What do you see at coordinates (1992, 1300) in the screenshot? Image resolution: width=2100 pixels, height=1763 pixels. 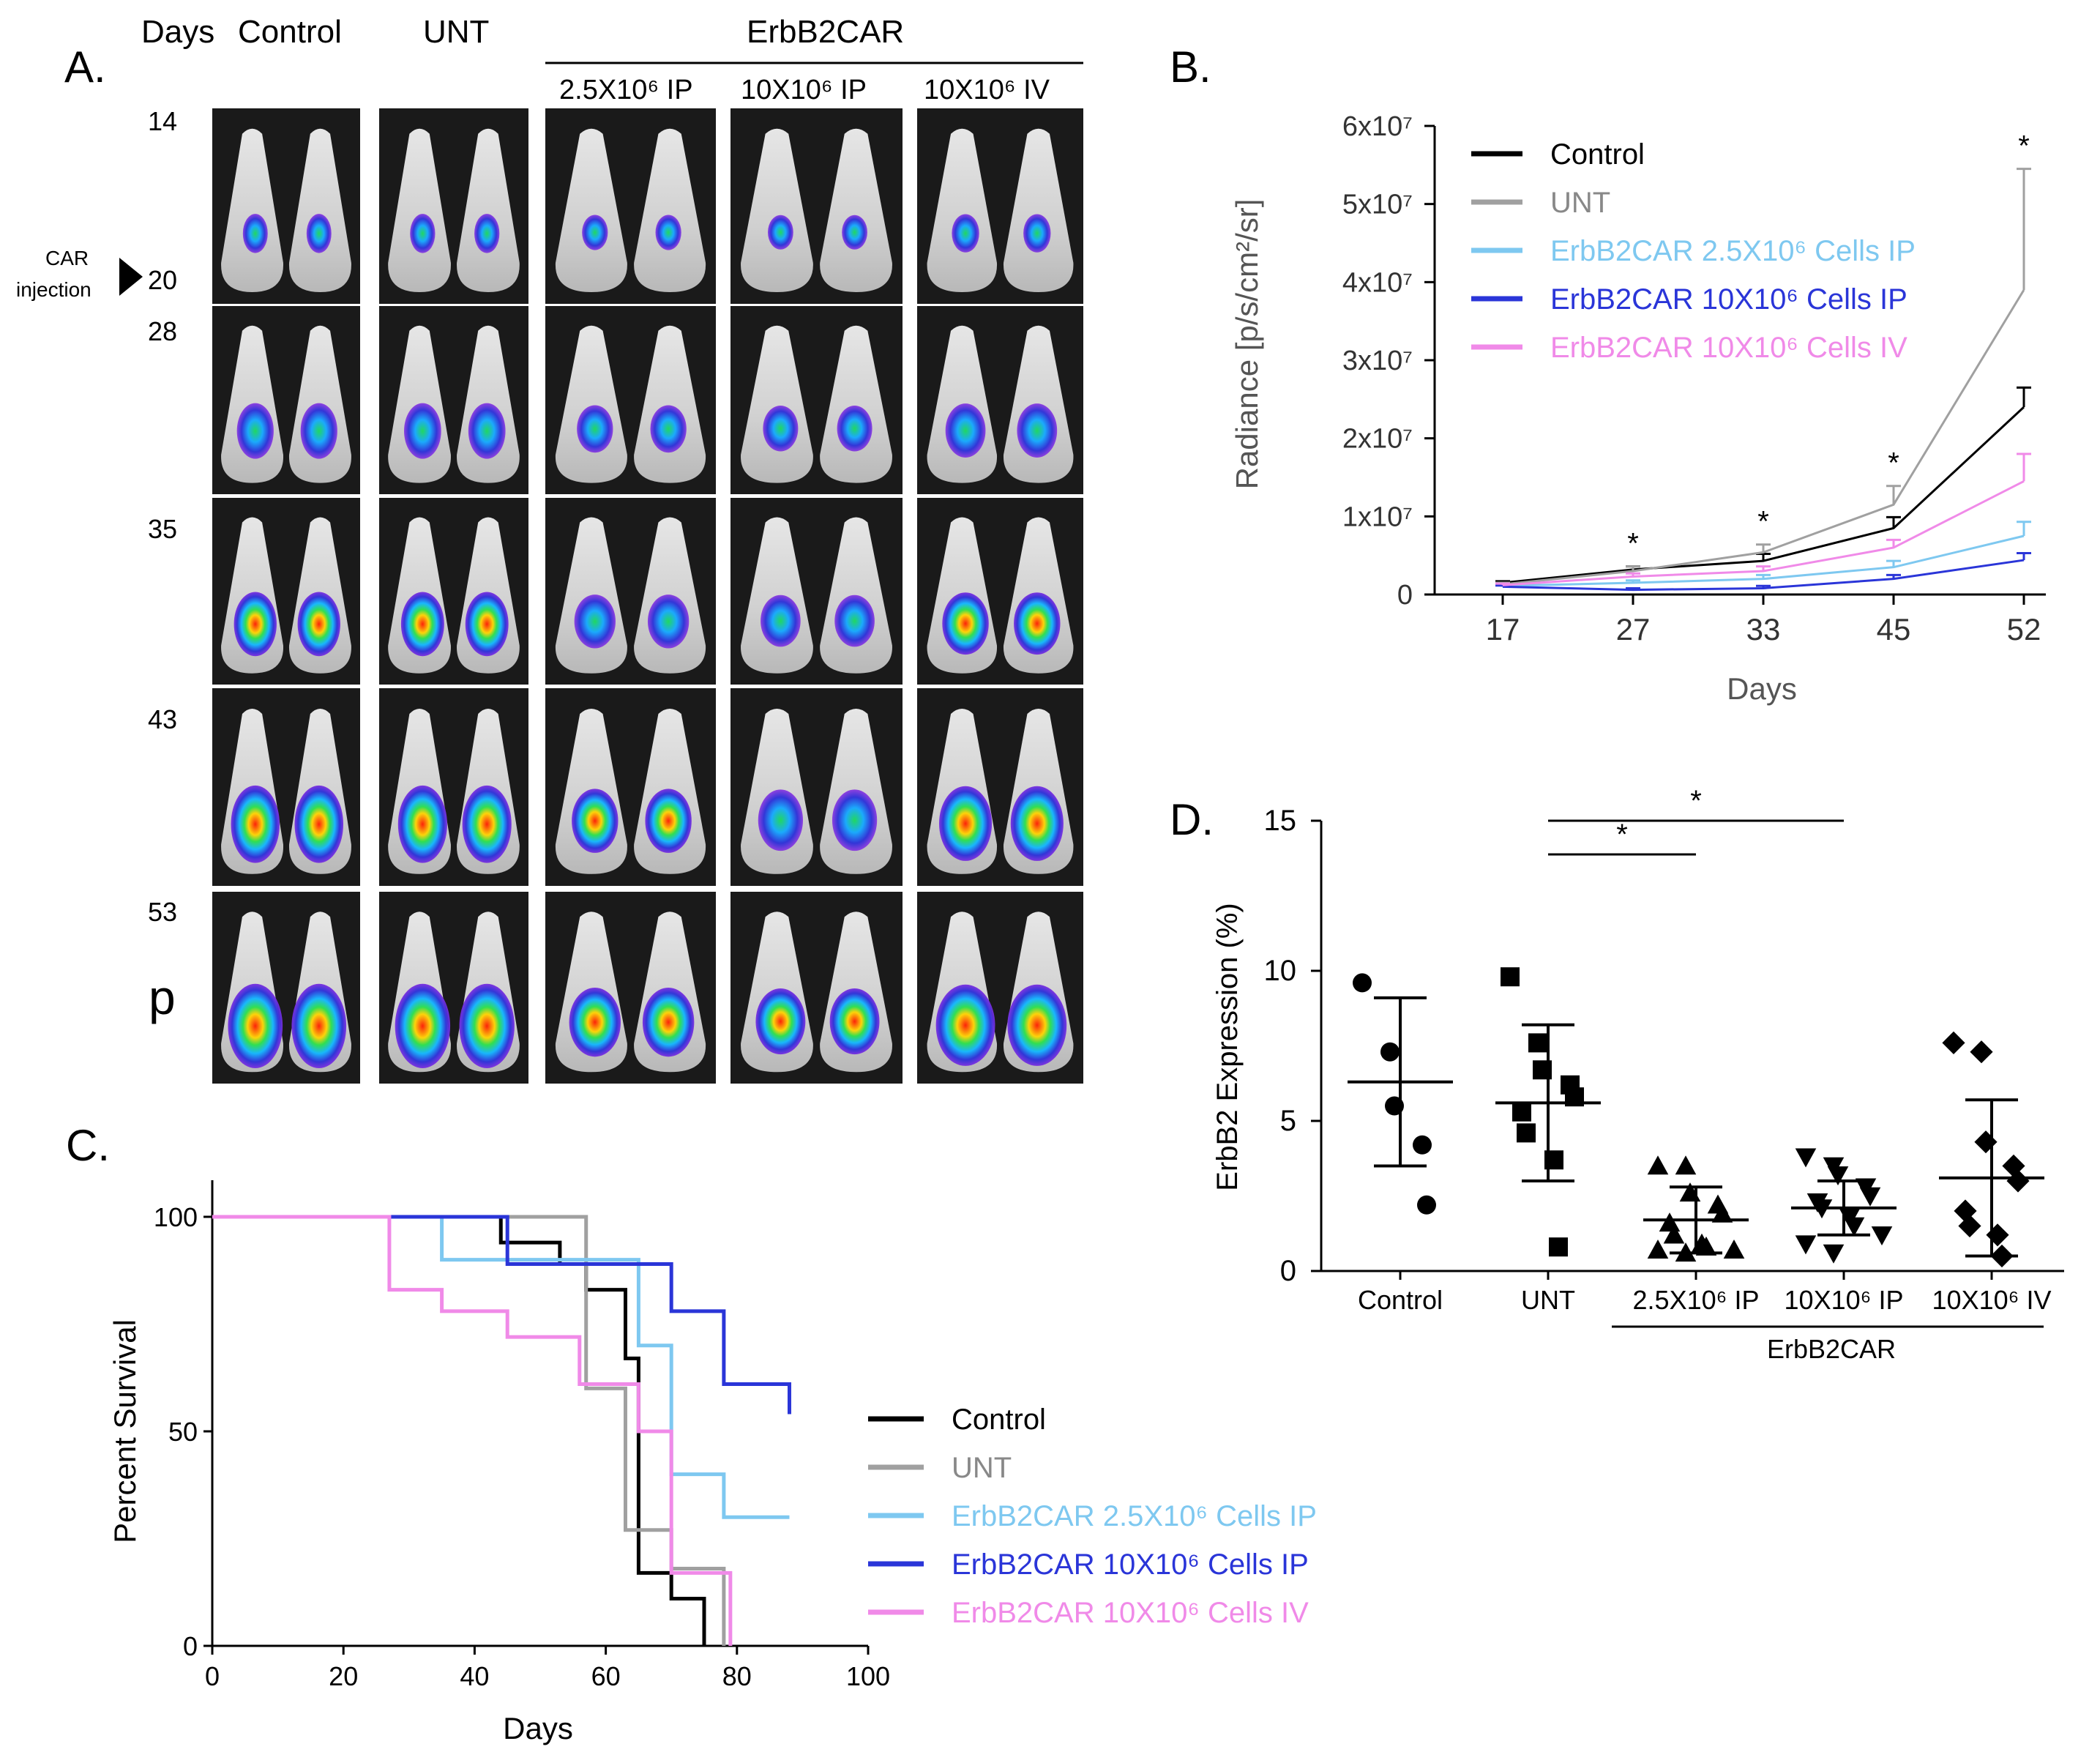 I see `expression-x-tick-label: 10X10⁶ IV` at bounding box center [1992, 1300].